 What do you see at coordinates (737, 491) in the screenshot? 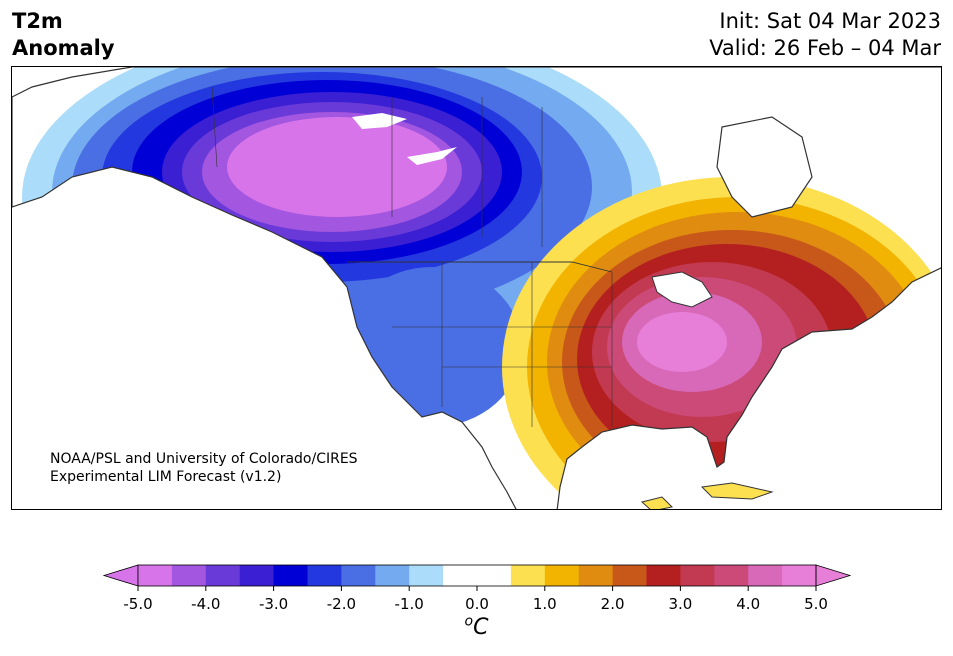
I see `cuba` at bounding box center [737, 491].